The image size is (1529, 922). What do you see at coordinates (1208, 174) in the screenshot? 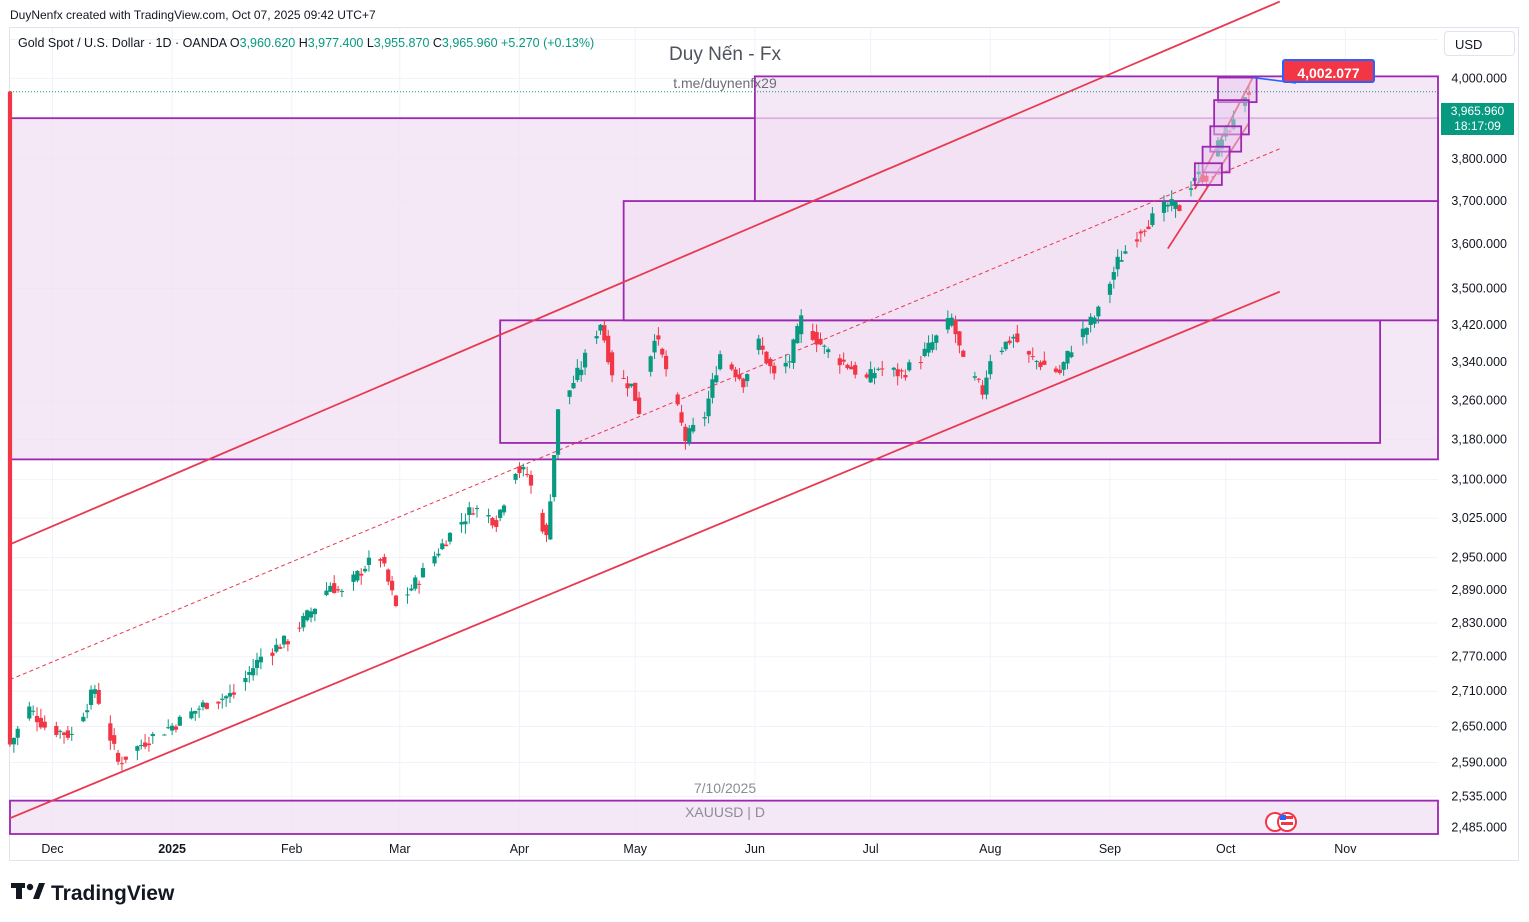
I see `pattern-box` at bounding box center [1208, 174].